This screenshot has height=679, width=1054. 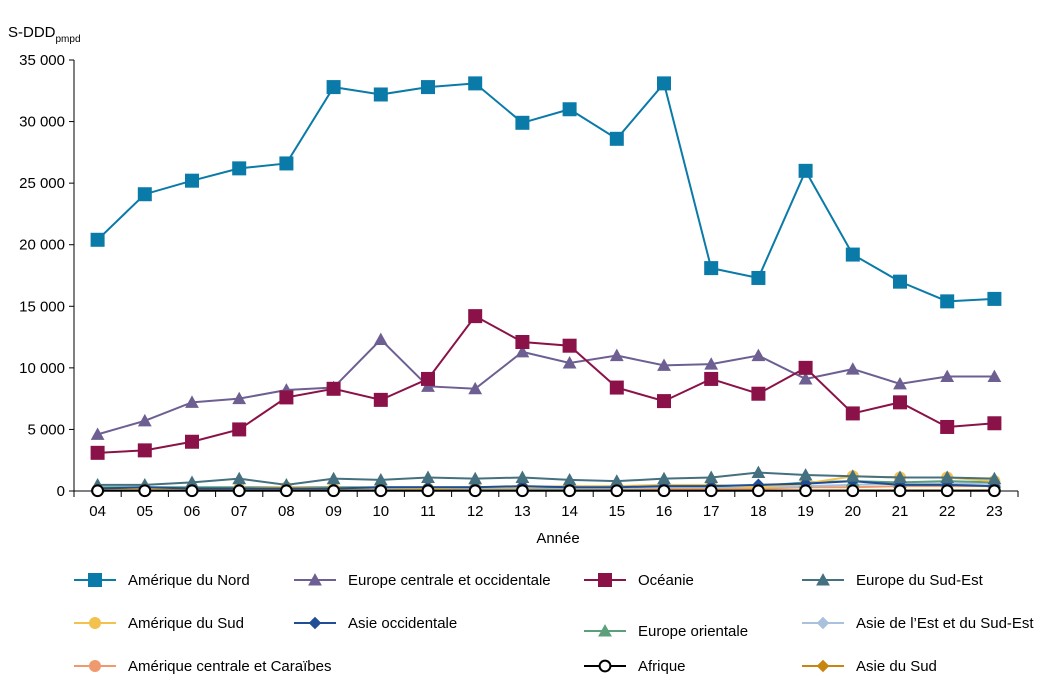 I want to click on x-tick-label: 07, so click(x=239, y=511).